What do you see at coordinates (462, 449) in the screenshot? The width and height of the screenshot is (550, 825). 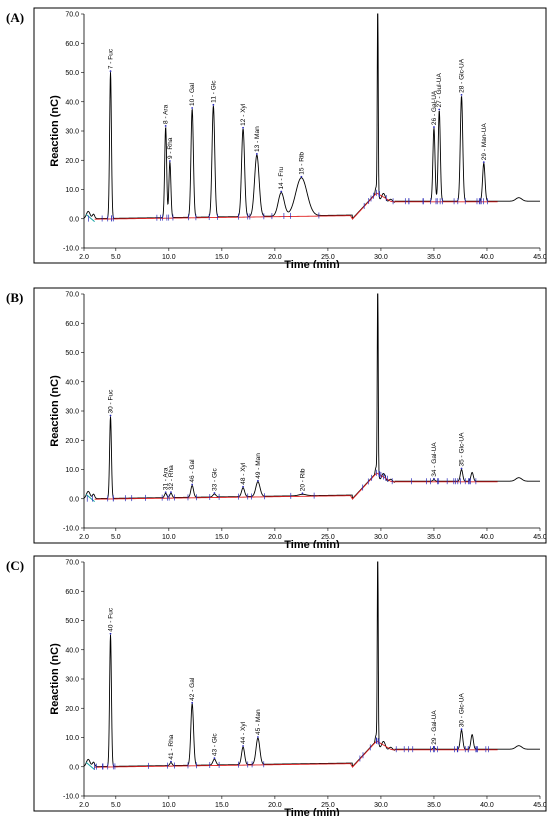 I see `peak-label: 35 - Glc-UA` at bounding box center [462, 449].